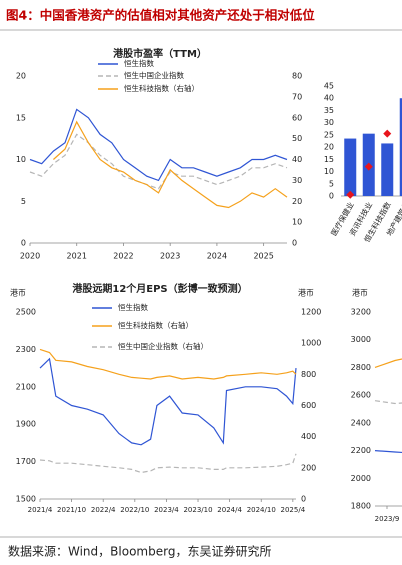  I want to click on x-tick-label: 2022/10, so click(134, 510).